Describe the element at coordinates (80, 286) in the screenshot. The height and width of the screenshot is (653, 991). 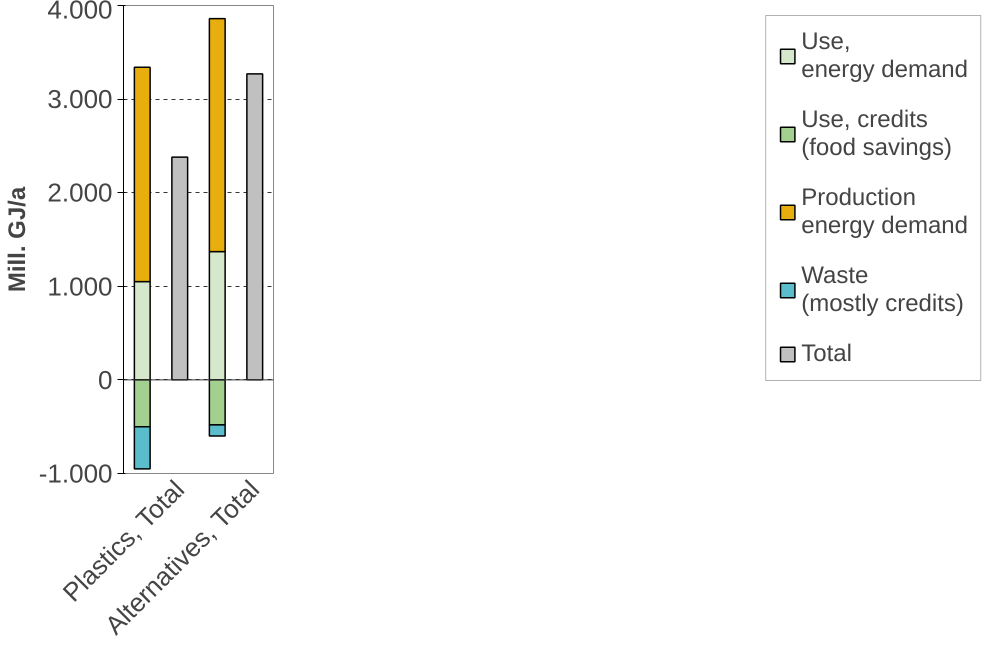
I see `y-tick-label: 1.000` at that location.